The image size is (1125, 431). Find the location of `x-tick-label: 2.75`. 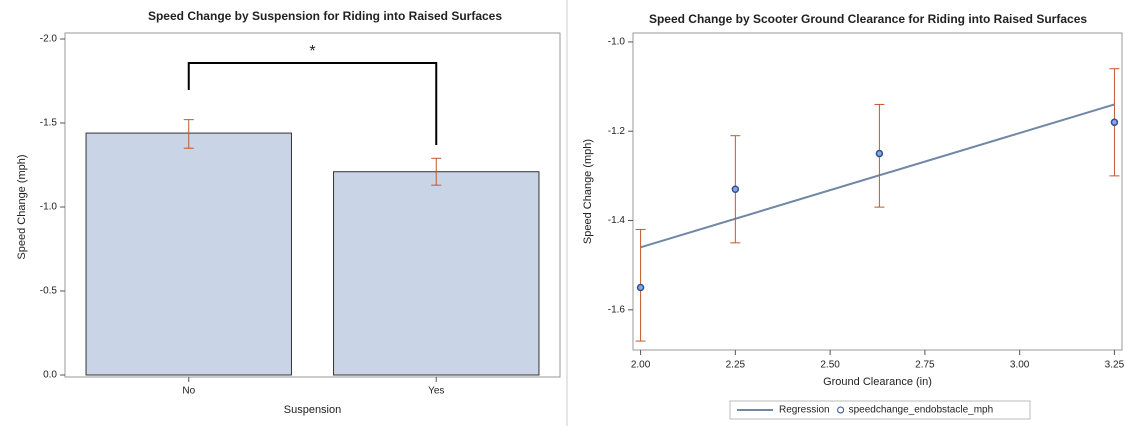

x-tick-label: 2.75 is located at coordinates (925, 365).